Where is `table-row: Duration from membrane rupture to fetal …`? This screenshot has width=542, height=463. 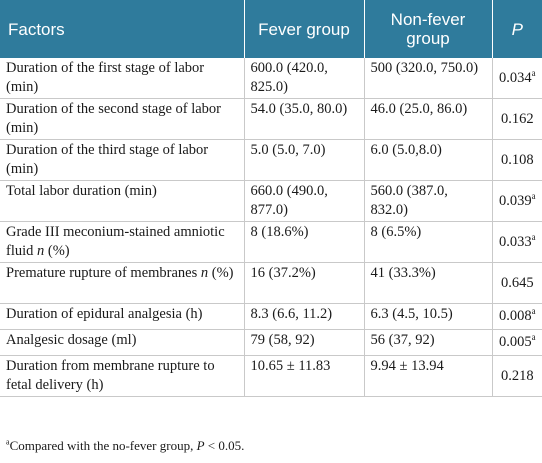 table-row: Duration from membrane rupture to fetal … is located at coordinates (271, 376).